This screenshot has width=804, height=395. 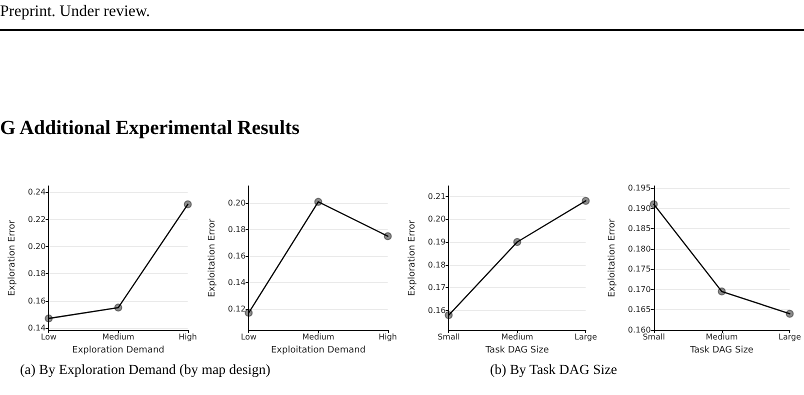 What do you see at coordinates (639, 330) in the screenshot?
I see `y-tick-label: 0.160` at bounding box center [639, 330].